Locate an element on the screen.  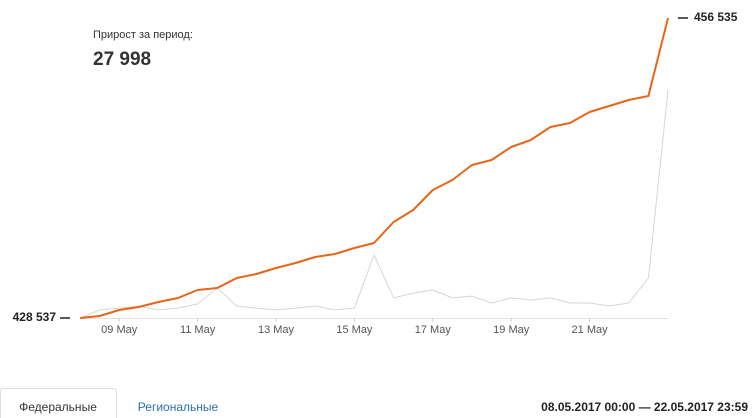
summary-label: Прирост за период: is located at coordinates (143, 35).